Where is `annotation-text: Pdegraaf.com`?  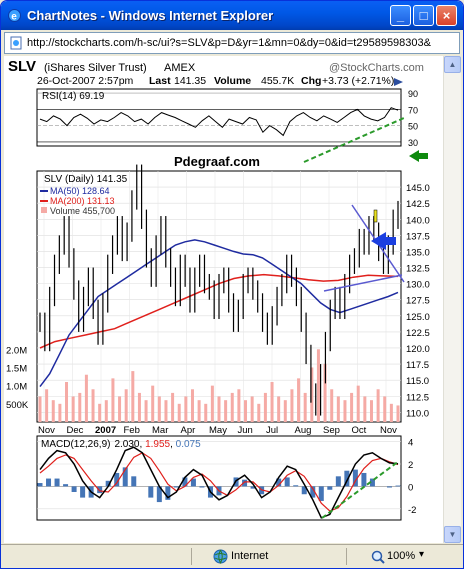 annotation-text: Pdegraaf.com is located at coordinates (217, 161).